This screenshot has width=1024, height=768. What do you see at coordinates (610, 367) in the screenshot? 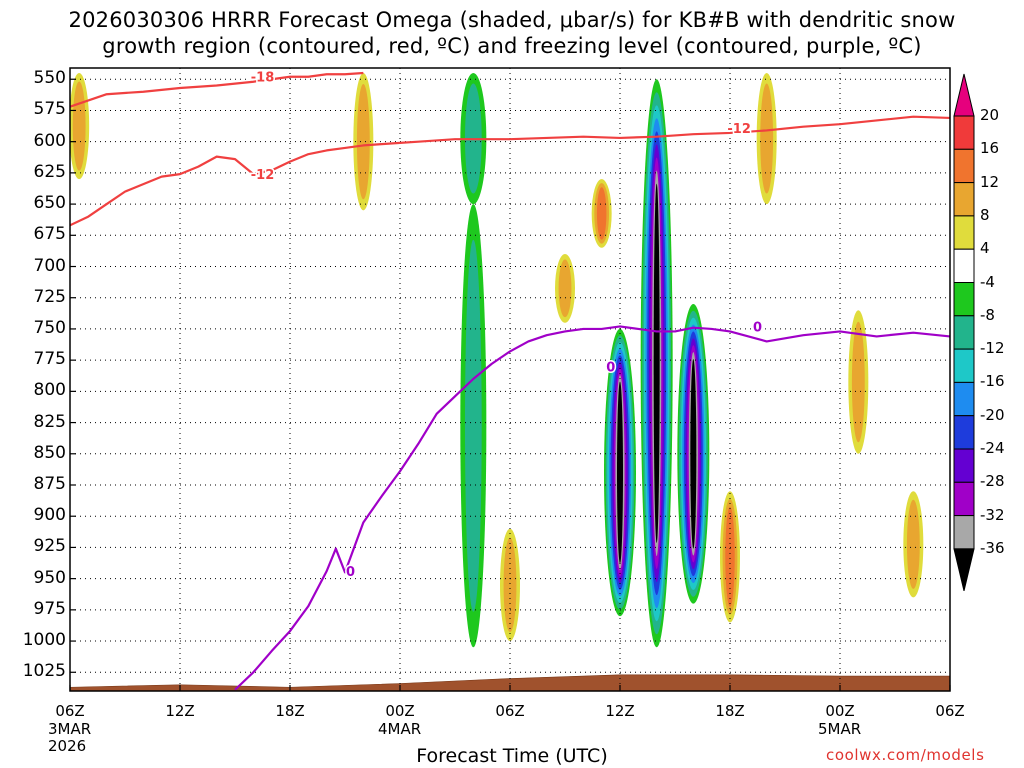
I see `contour-label-4: 0` at bounding box center [610, 367].